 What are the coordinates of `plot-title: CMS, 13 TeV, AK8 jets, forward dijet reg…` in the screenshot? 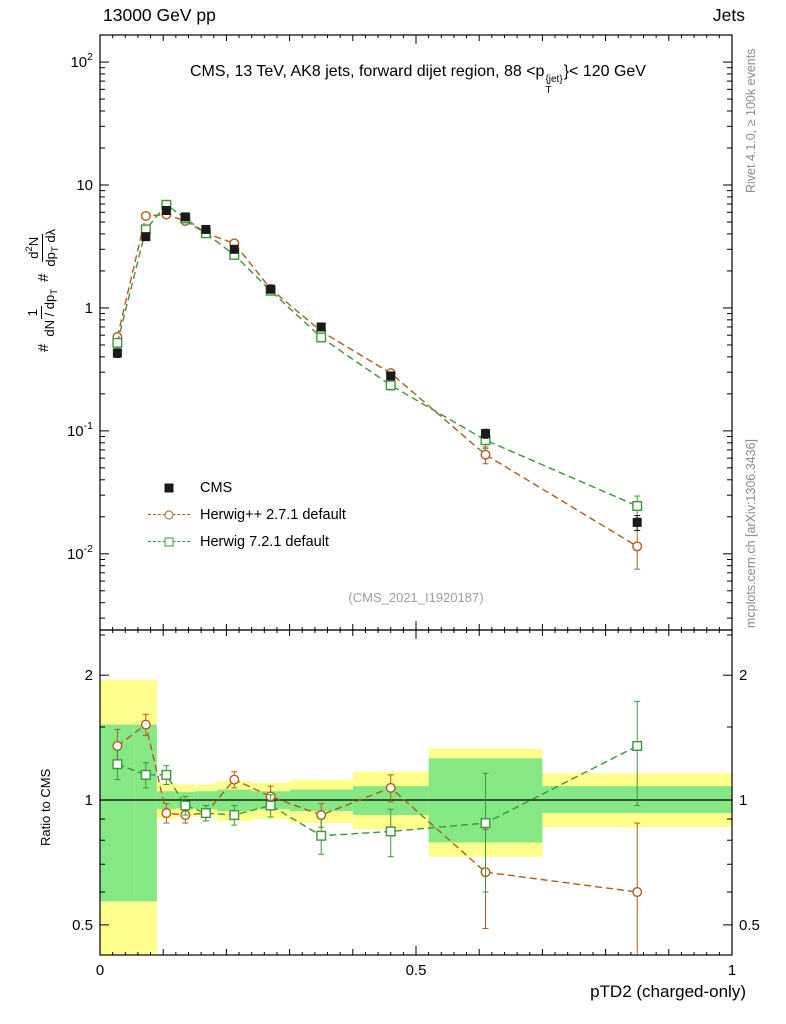 It's located at (418, 79).